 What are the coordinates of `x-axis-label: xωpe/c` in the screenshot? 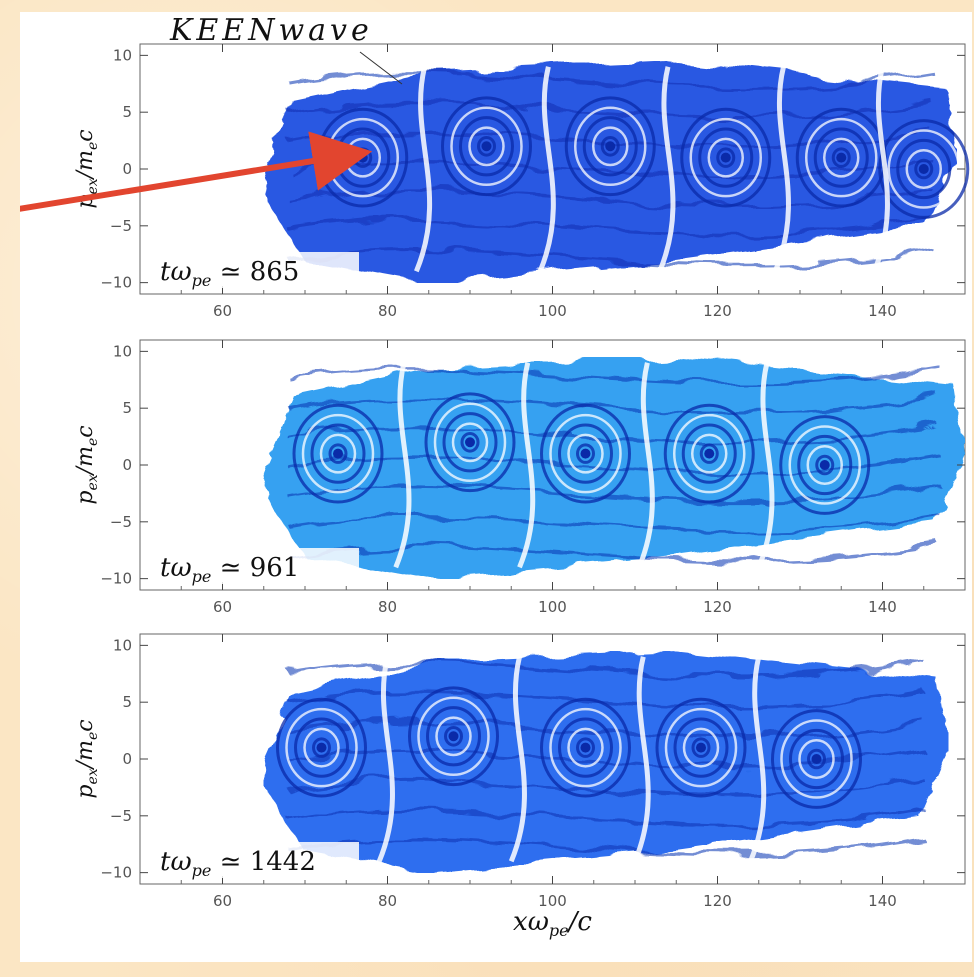 It's located at (552, 923).